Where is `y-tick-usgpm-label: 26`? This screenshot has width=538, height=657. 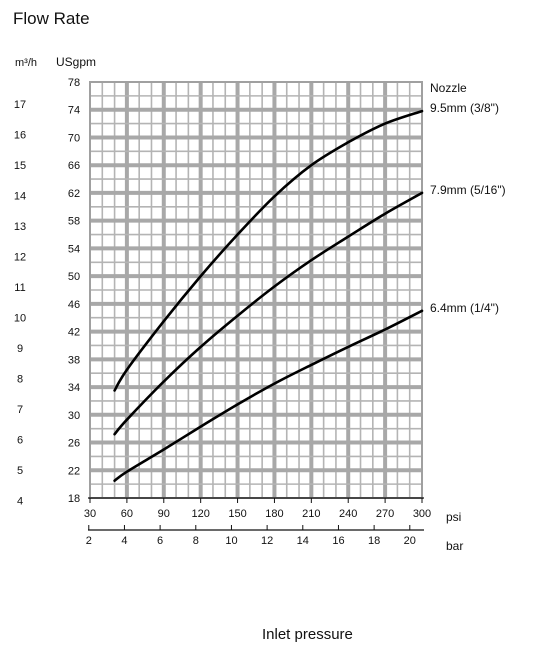
y-tick-usgpm-label: 26 is located at coordinates (74, 444).